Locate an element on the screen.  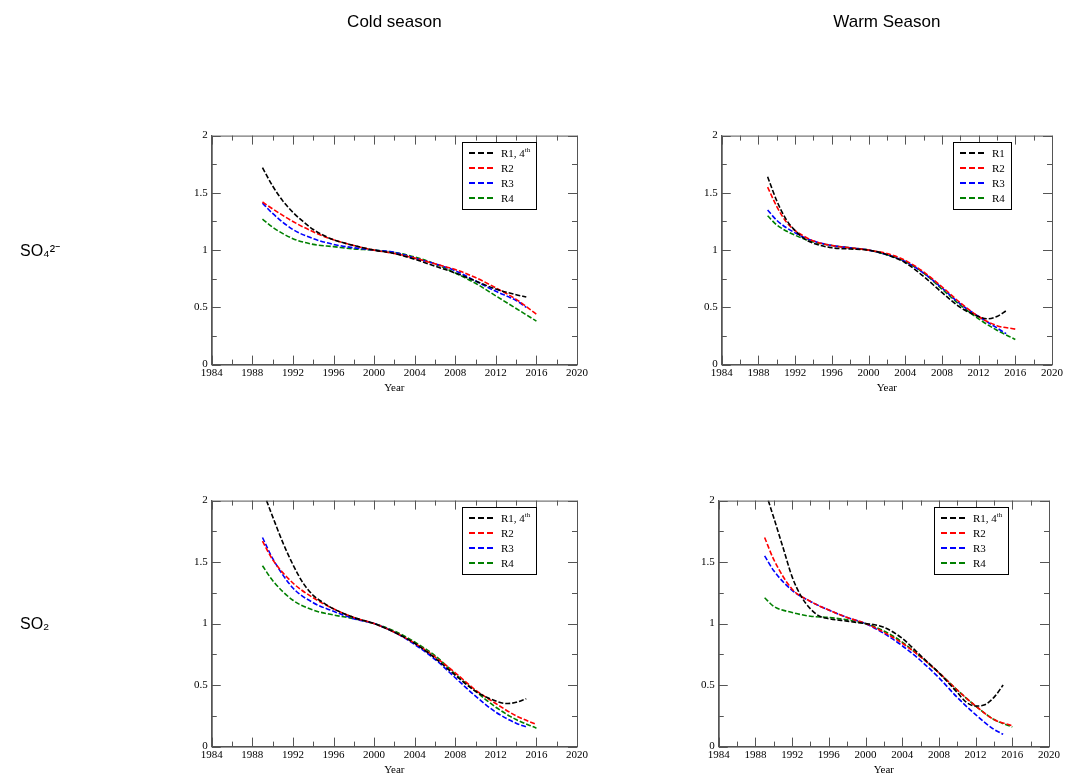
y-axis-title: SO₂ is located at coordinates (35, 623).